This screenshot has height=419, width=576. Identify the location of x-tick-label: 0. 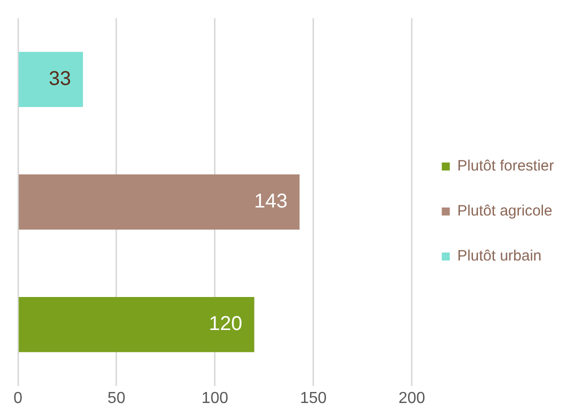
(18, 398).